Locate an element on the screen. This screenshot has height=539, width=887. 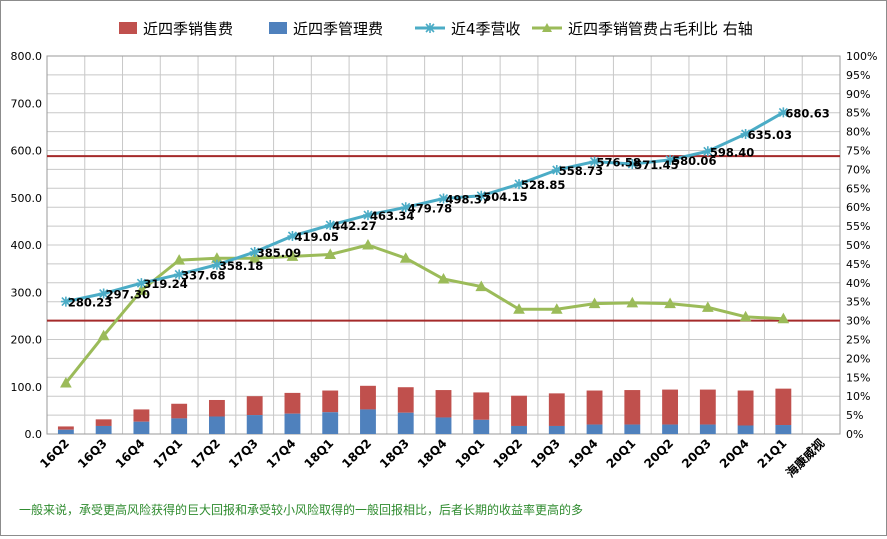
data-label: 576.58 is located at coordinates (619, 163).